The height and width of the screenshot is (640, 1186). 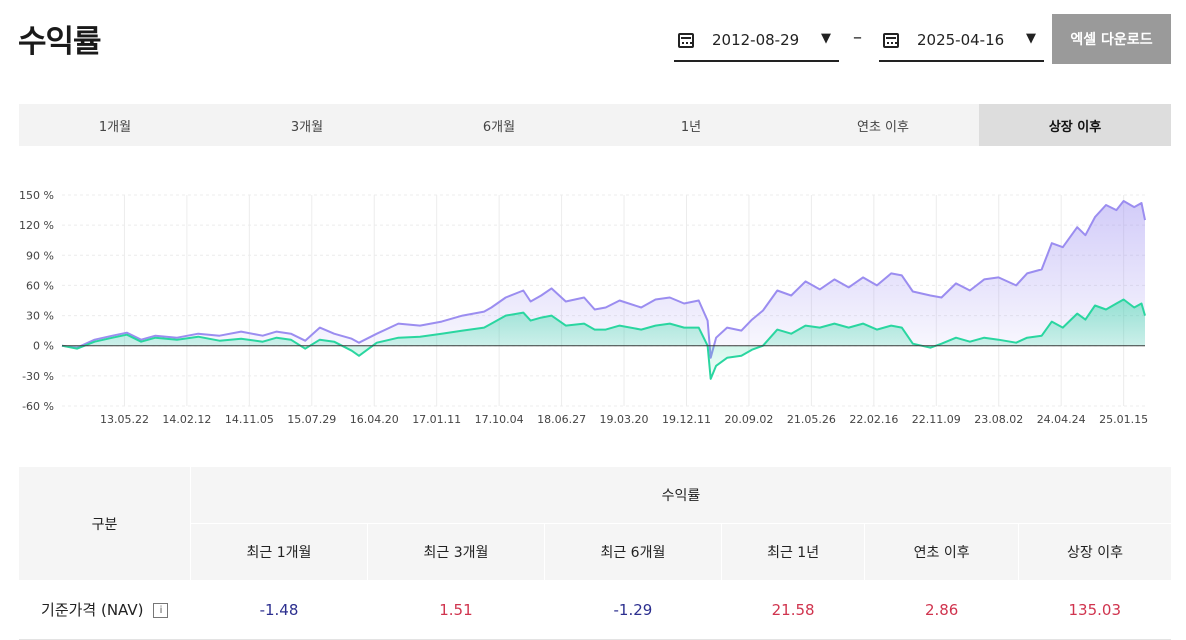 I want to click on column-header: 최근 1개월, so click(x=279, y=551).